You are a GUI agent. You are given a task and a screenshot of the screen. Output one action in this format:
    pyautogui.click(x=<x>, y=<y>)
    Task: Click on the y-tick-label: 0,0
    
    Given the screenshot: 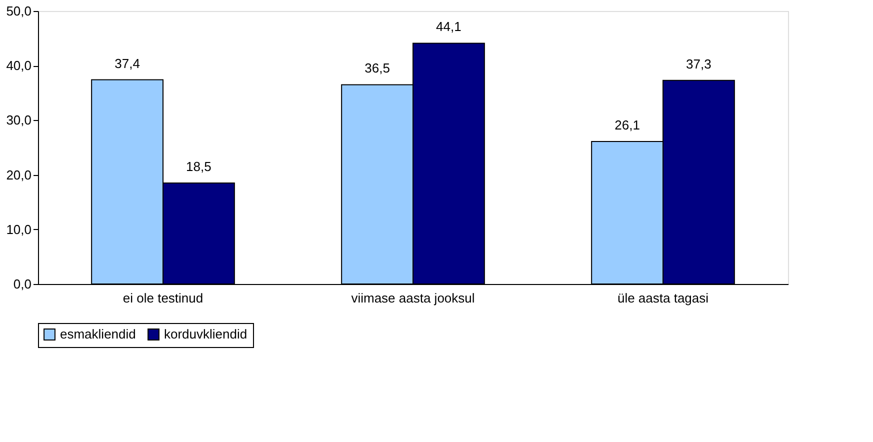 What is the action you would take?
    pyautogui.click(x=22, y=284)
    